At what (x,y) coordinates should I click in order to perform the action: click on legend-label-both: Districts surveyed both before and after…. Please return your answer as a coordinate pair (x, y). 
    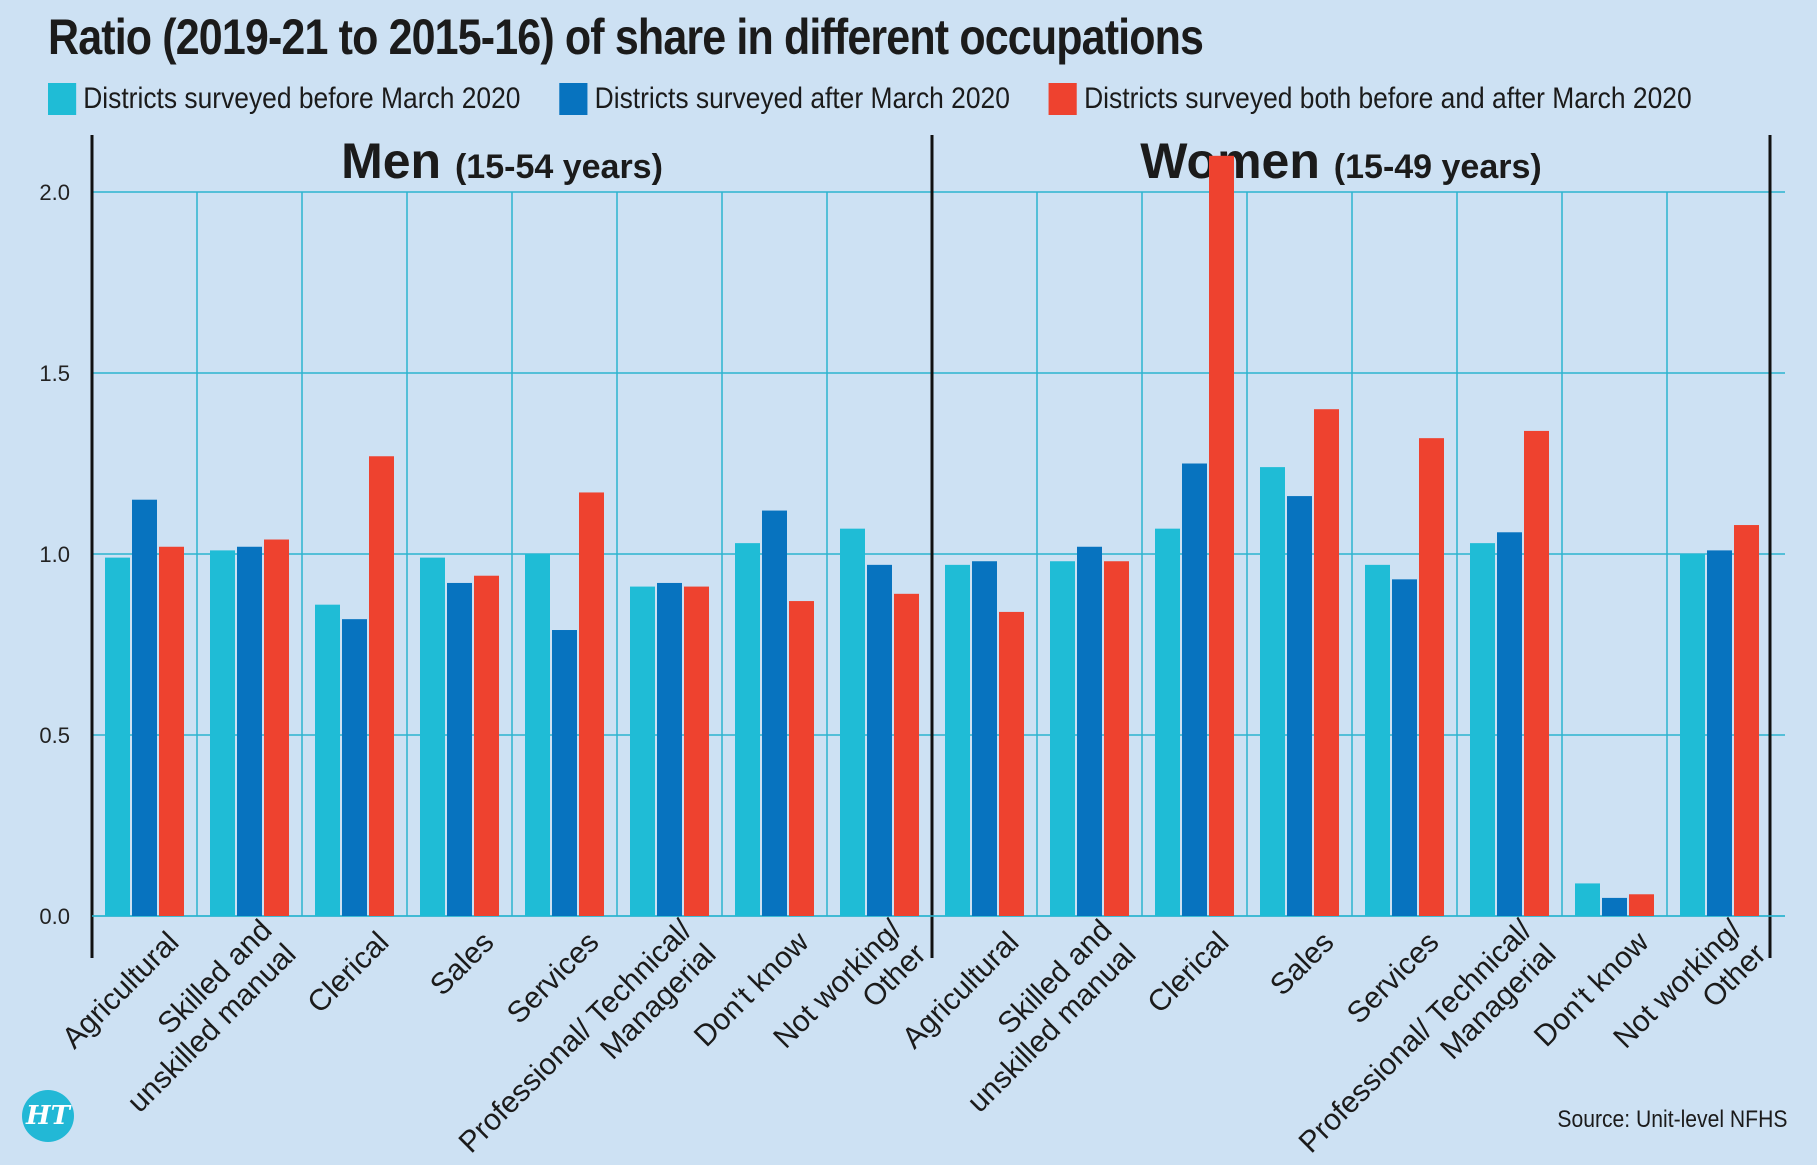
    Looking at the image, I should click on (1388, 98).